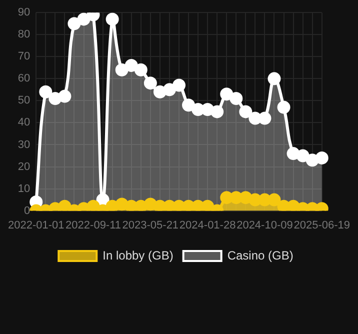 This screenshot has height=334, width=358. I want to click on y-tick-label: 30, so click(24, 144).